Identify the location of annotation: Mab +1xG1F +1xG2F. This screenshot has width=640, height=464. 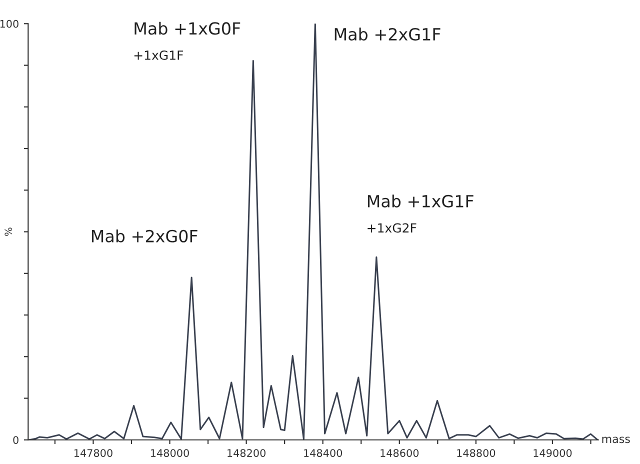
(421, 213).